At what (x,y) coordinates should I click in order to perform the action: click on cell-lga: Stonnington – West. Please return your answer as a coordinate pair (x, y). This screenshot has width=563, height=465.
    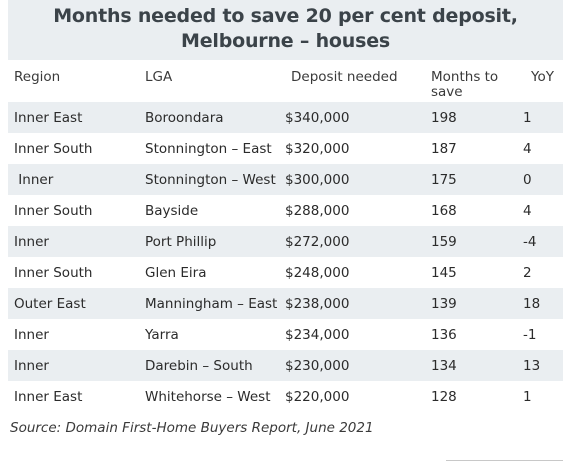
    Looking at the image, I should click on (209, 179).